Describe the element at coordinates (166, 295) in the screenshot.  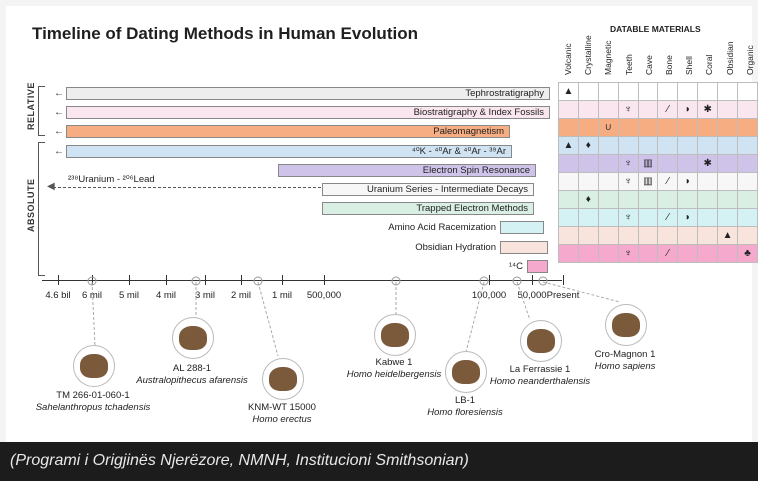
I see `axis-tick-label: 4 mil` at that location.